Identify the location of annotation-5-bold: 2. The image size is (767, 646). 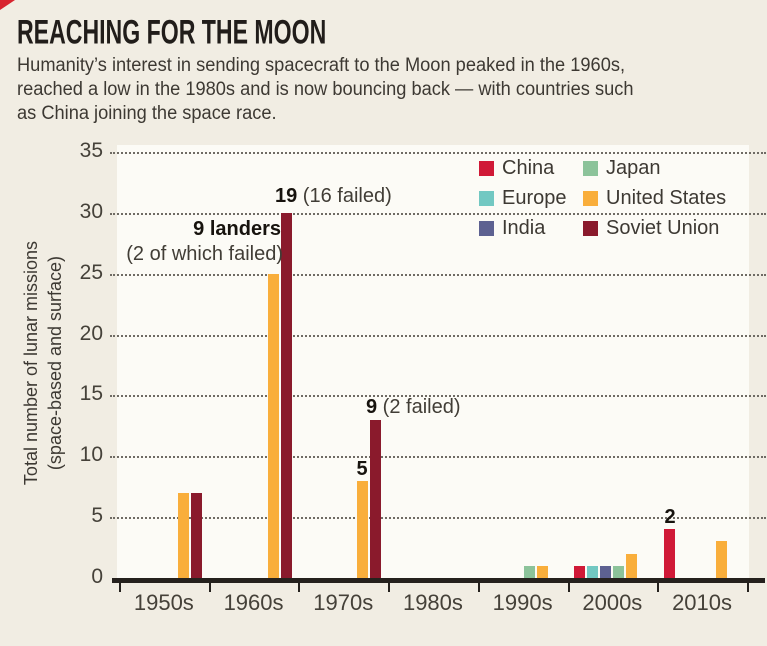
(670, 517).